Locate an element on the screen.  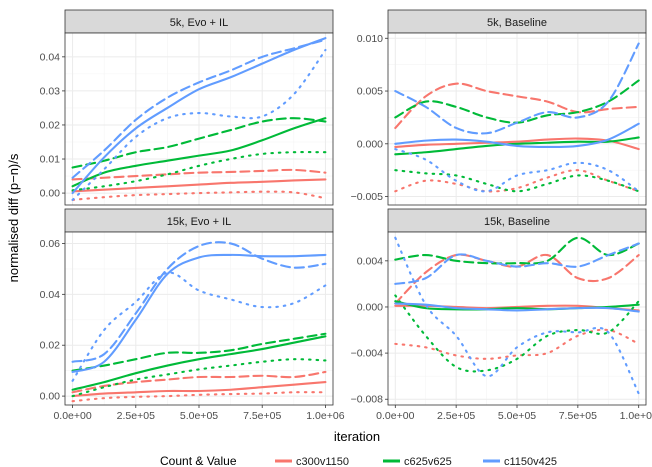
y-tick-label: 0.005 is located at coordinates (370, 92).